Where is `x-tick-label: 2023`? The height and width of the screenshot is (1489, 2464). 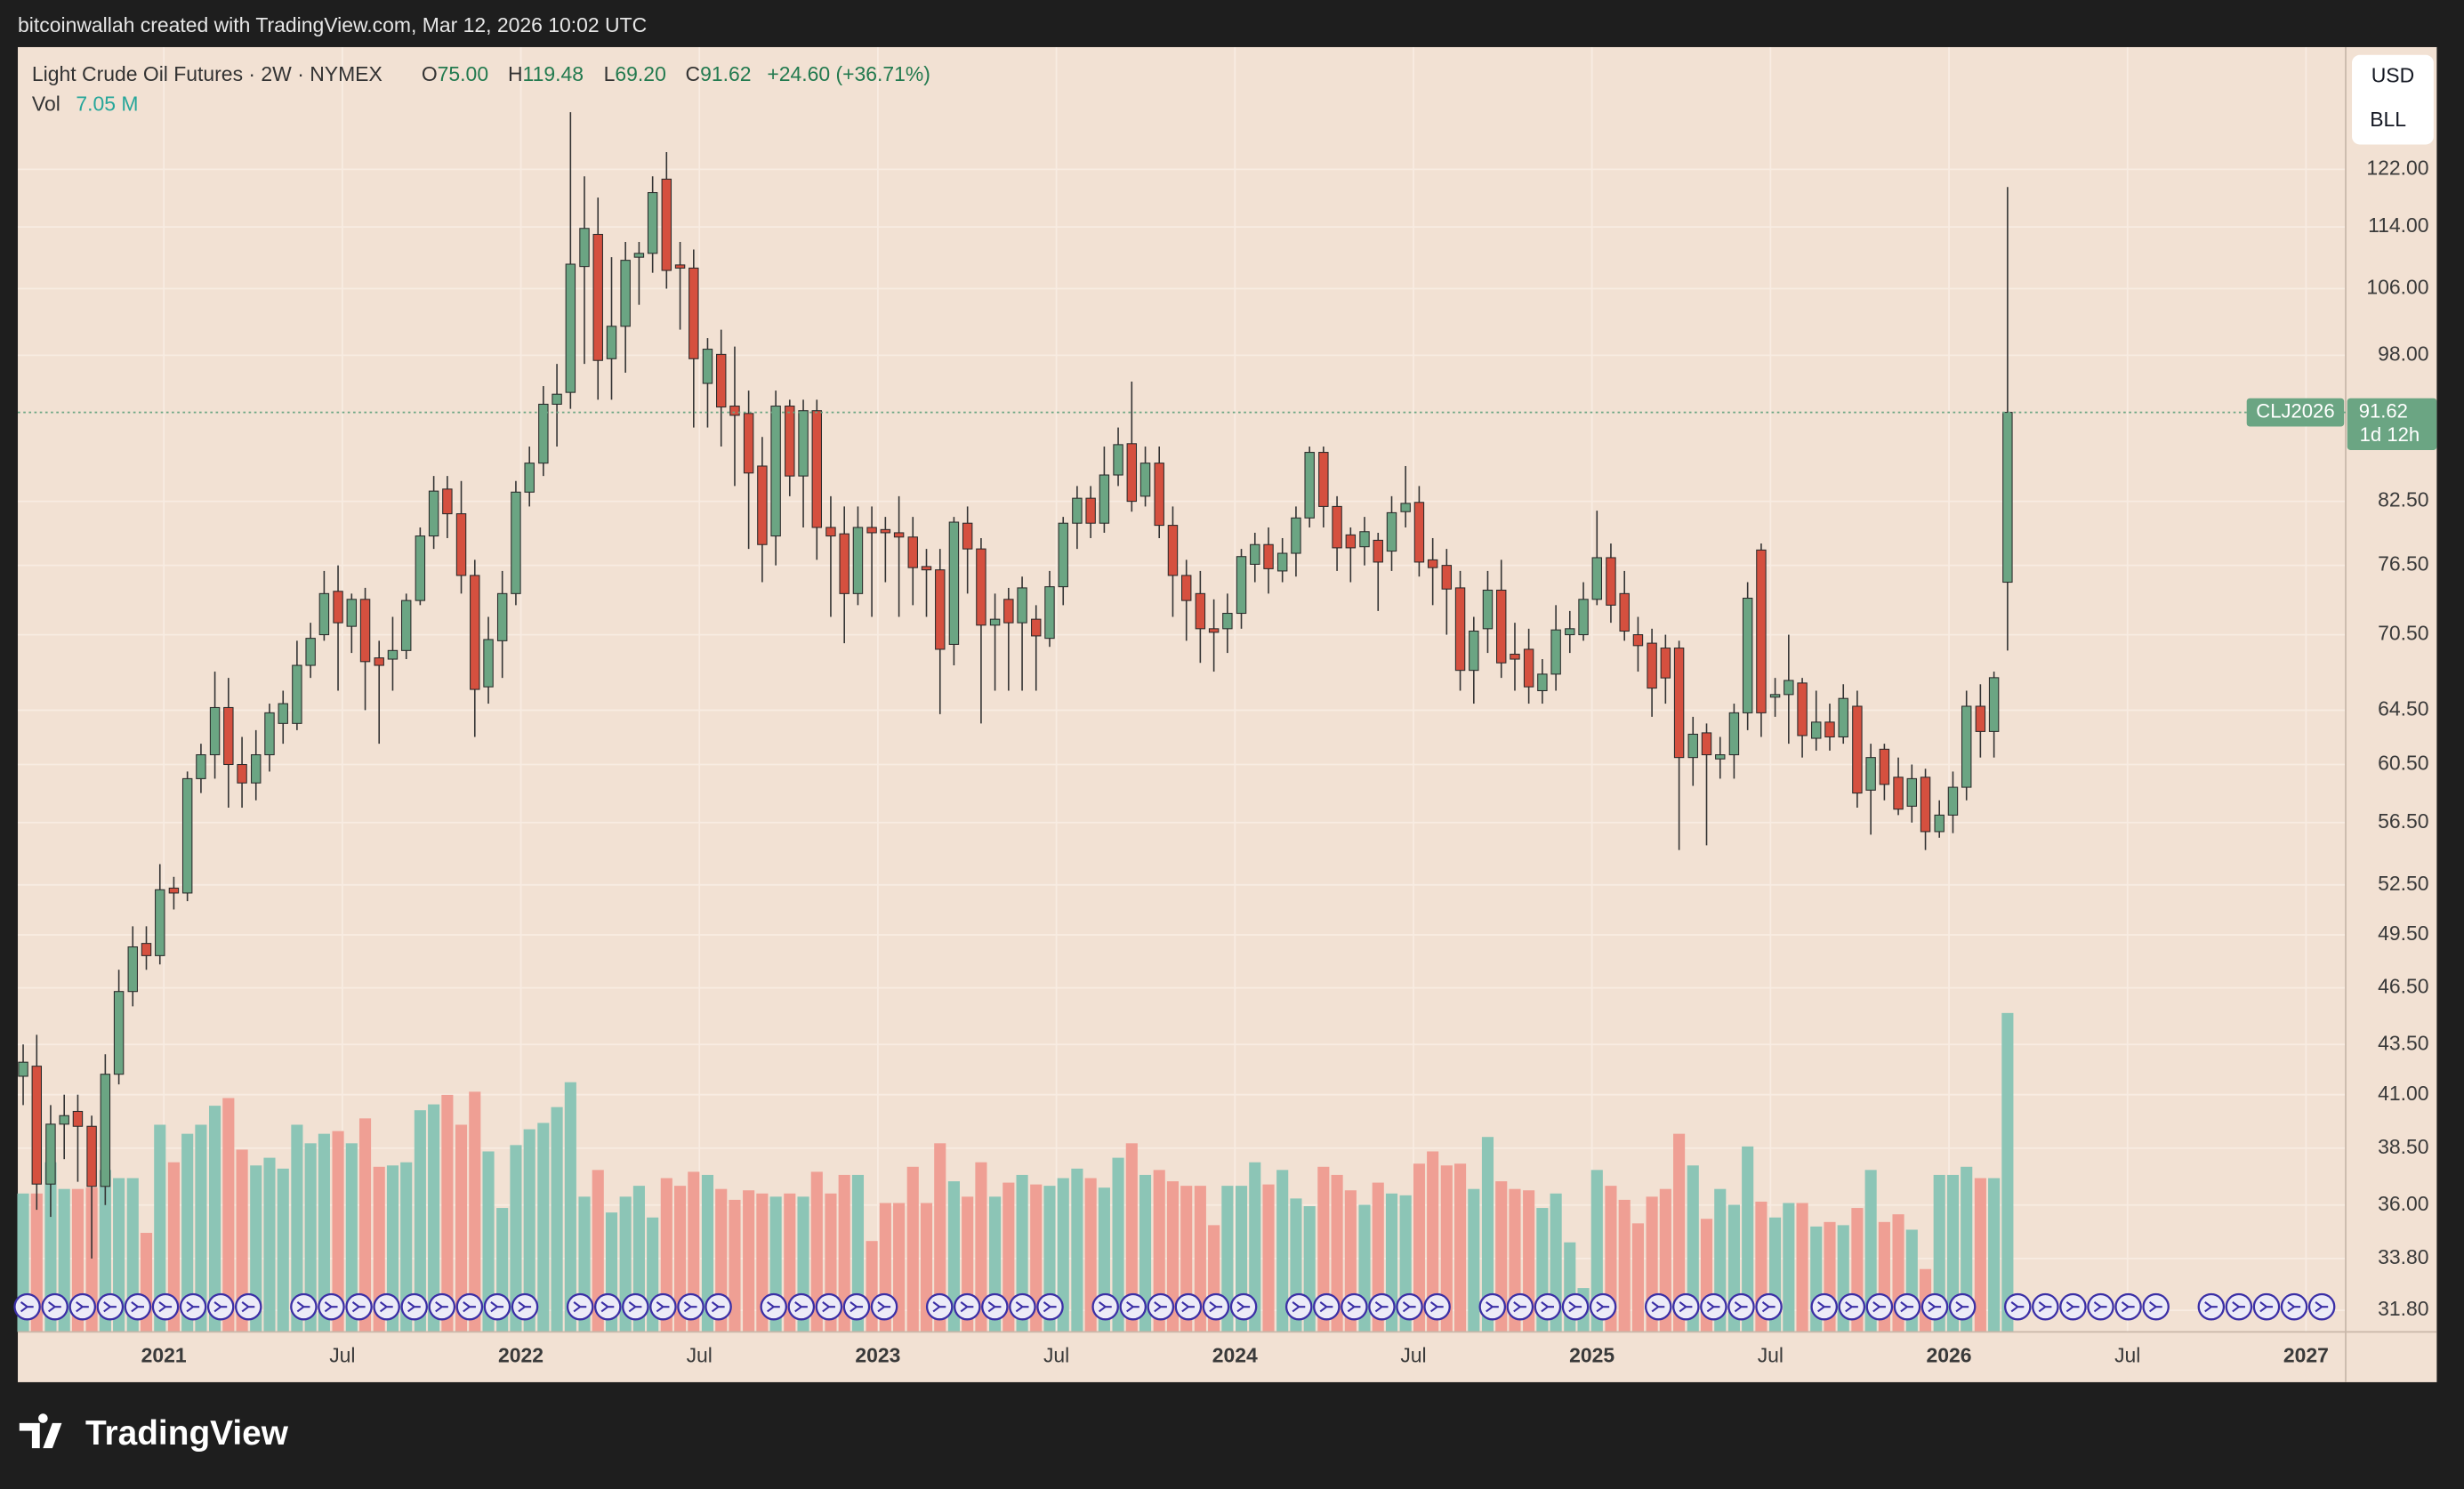
x-tick-label: 2023 is located at coordinates (878, 1355).